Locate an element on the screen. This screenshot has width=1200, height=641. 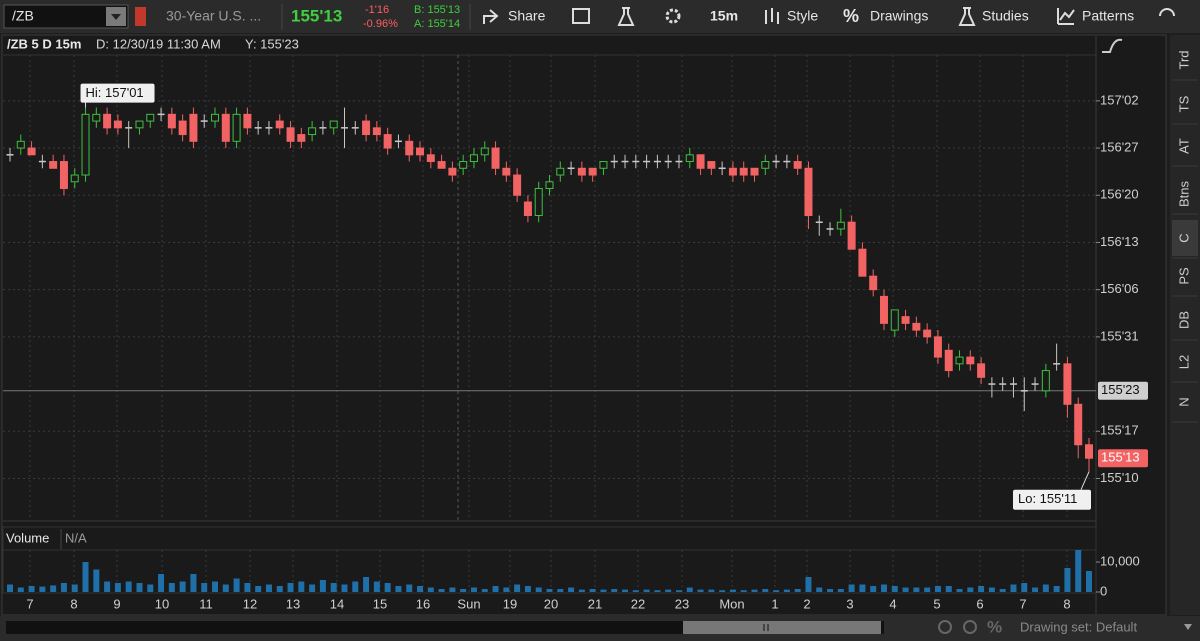
lab-icon is located at coordinates (626, 16).